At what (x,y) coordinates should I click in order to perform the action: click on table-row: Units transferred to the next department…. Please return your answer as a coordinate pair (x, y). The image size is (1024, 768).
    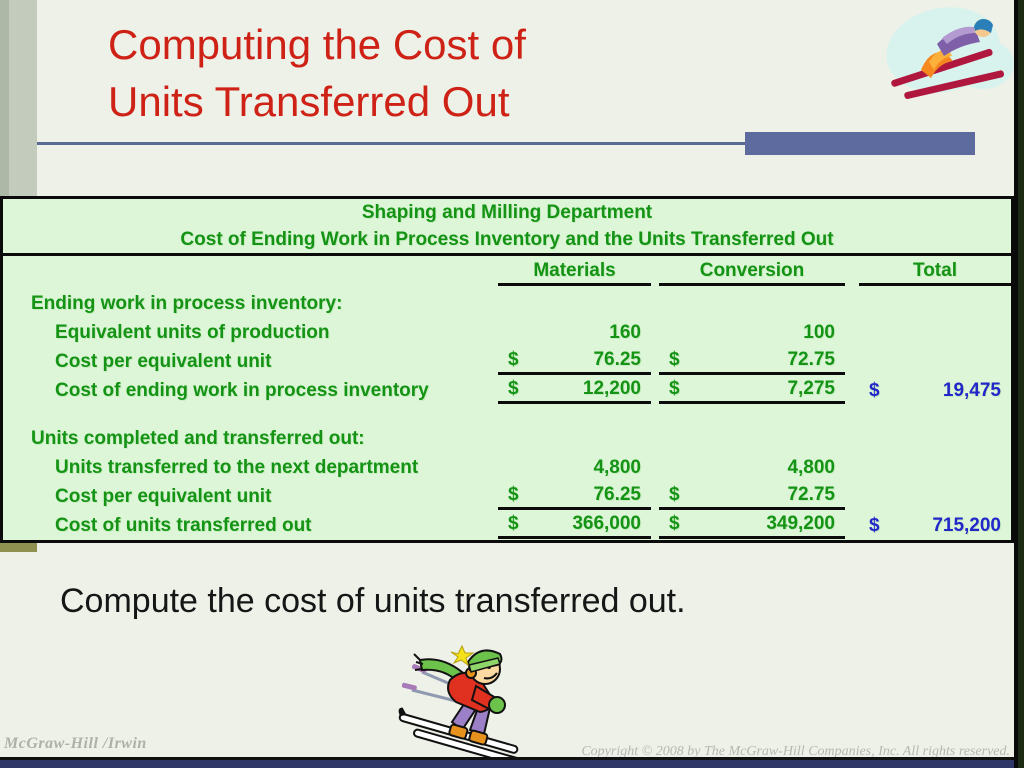
    Looking at the image, I should click on (507, 467).